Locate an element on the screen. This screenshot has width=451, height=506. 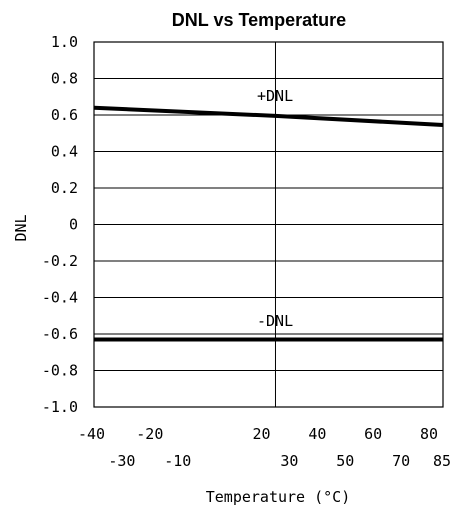
series-label-plus-dnl: +DNL is located at coordinates (275, 96).